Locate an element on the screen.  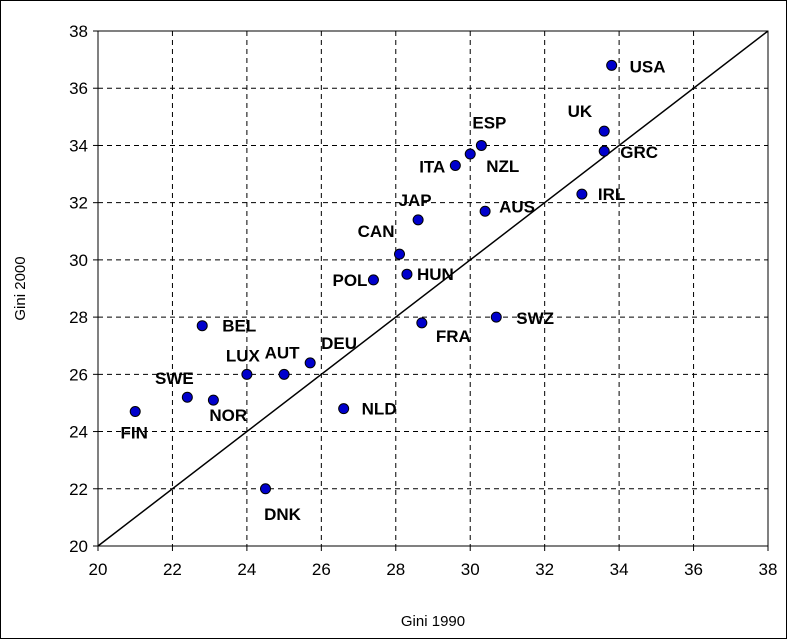
point-label: SWE is located at coordinates (174, 378).